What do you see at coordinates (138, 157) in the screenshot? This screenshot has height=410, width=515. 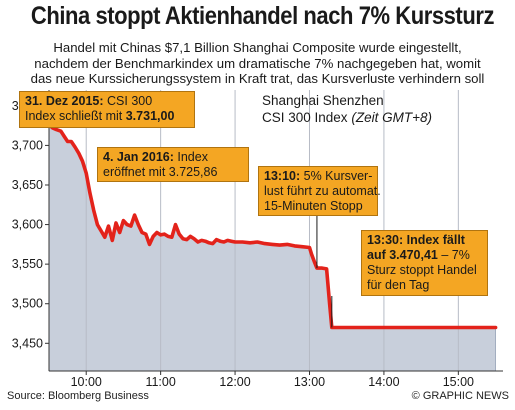 I see `callout-open-date: 4. Jan 2016:` at bounding box center [138, 157].